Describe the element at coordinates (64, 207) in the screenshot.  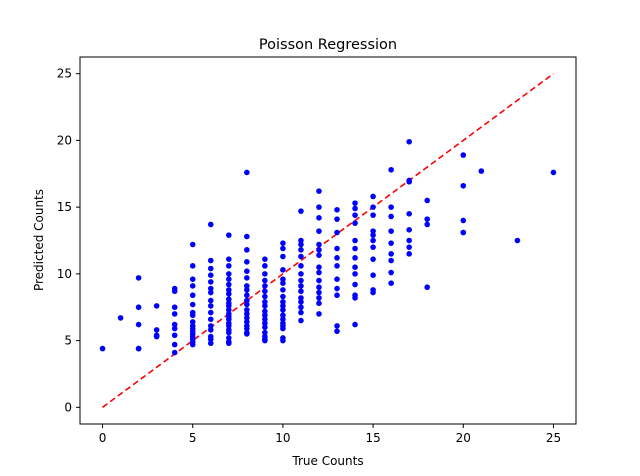
I see `y-tick-label: 15` at that location.